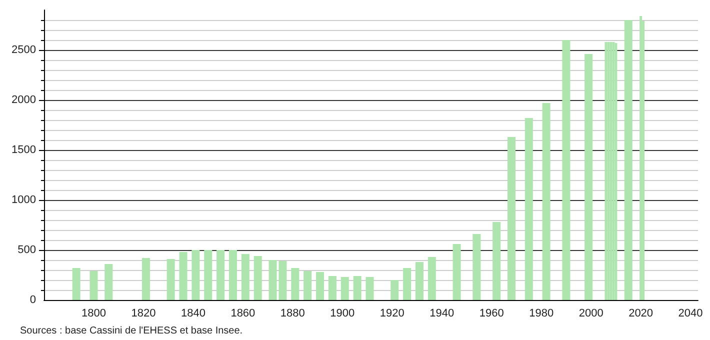 The image size is (710, 340). I want to click on source-note: Sources : base Cassini de l'EHESS et base Insee., so click(131, 331).